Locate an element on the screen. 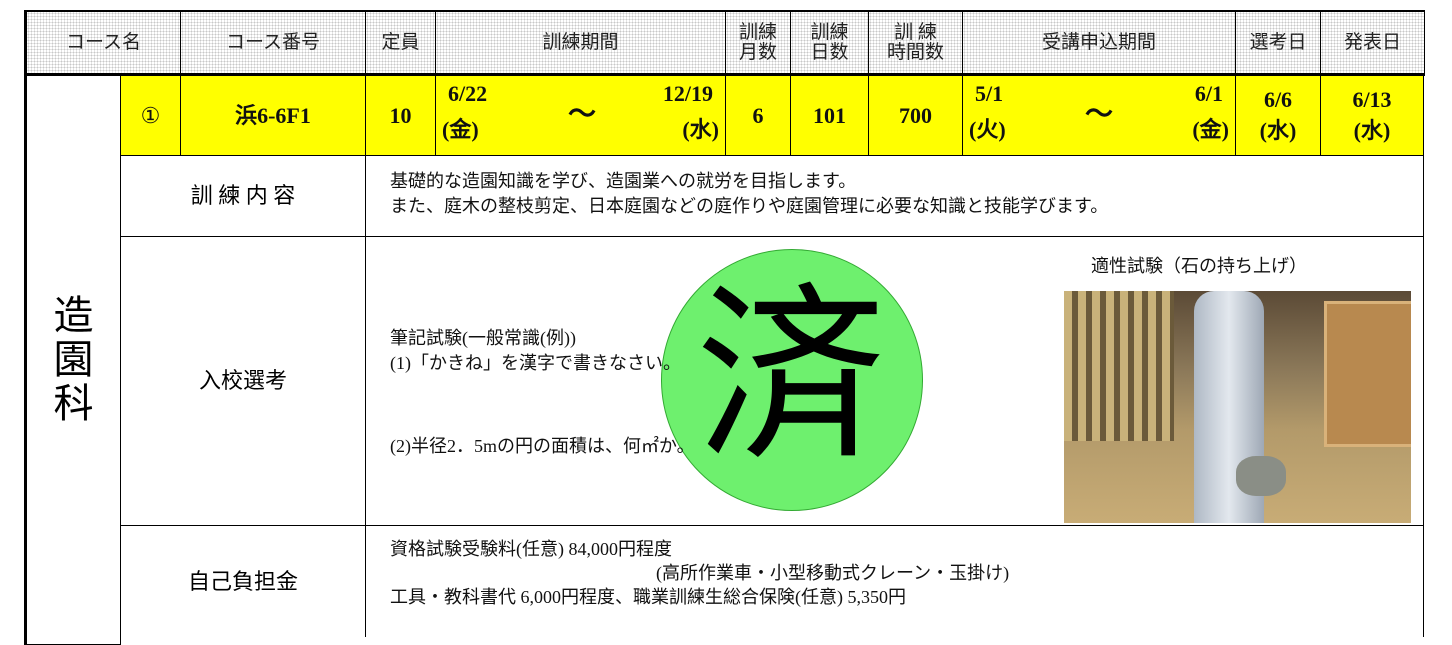  header-text: 定員 is located at coordinates (400, 42).